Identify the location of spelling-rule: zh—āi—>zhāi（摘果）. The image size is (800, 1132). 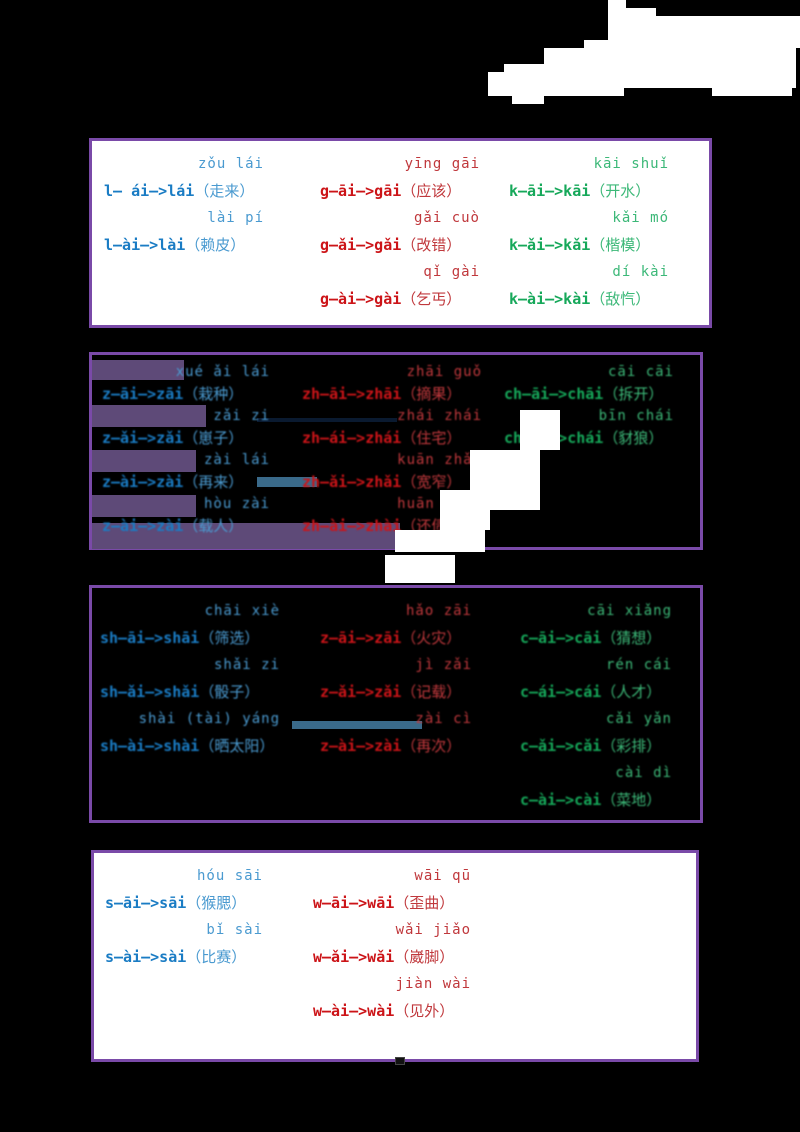
(382, 394).